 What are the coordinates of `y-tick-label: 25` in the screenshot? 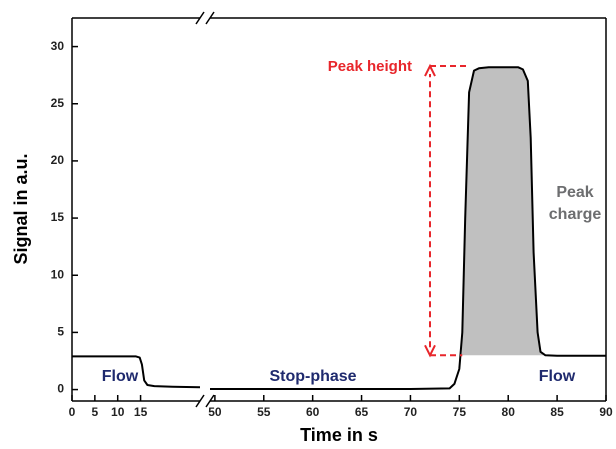 It's located at (58, 103).